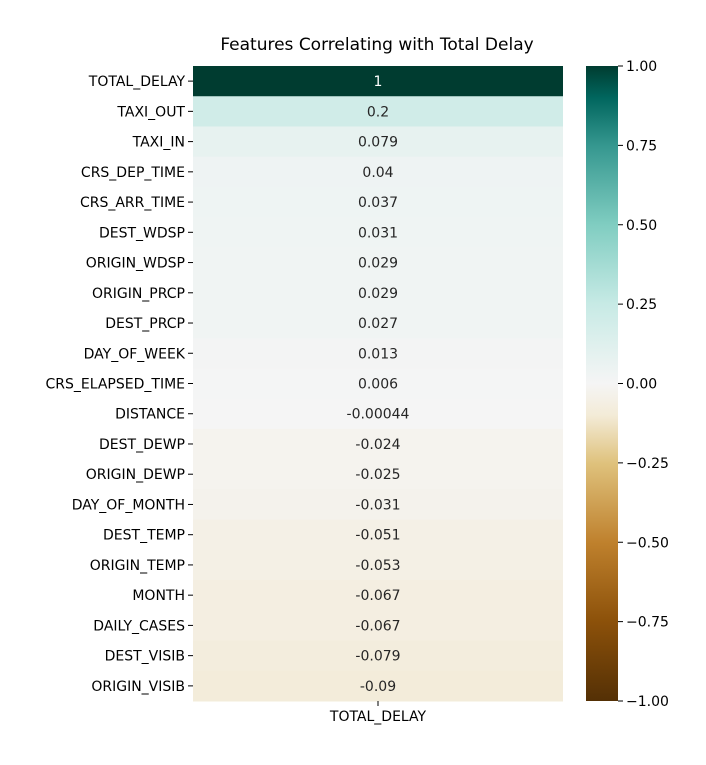  Describe the element at coordinates (139, 626) in the screenshot. I see `row-label: DAILY_CASES` at that location.